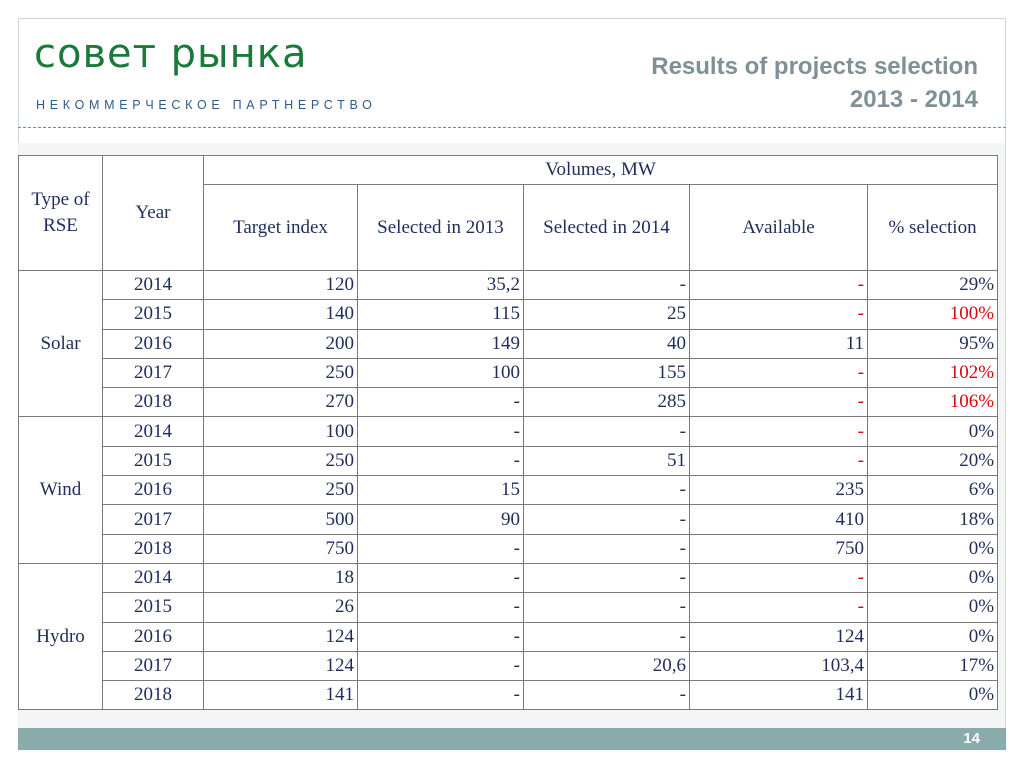 The image size is (1024, 768). I want to click on table-row: 2015 250-51-20%, so click(509, 461).